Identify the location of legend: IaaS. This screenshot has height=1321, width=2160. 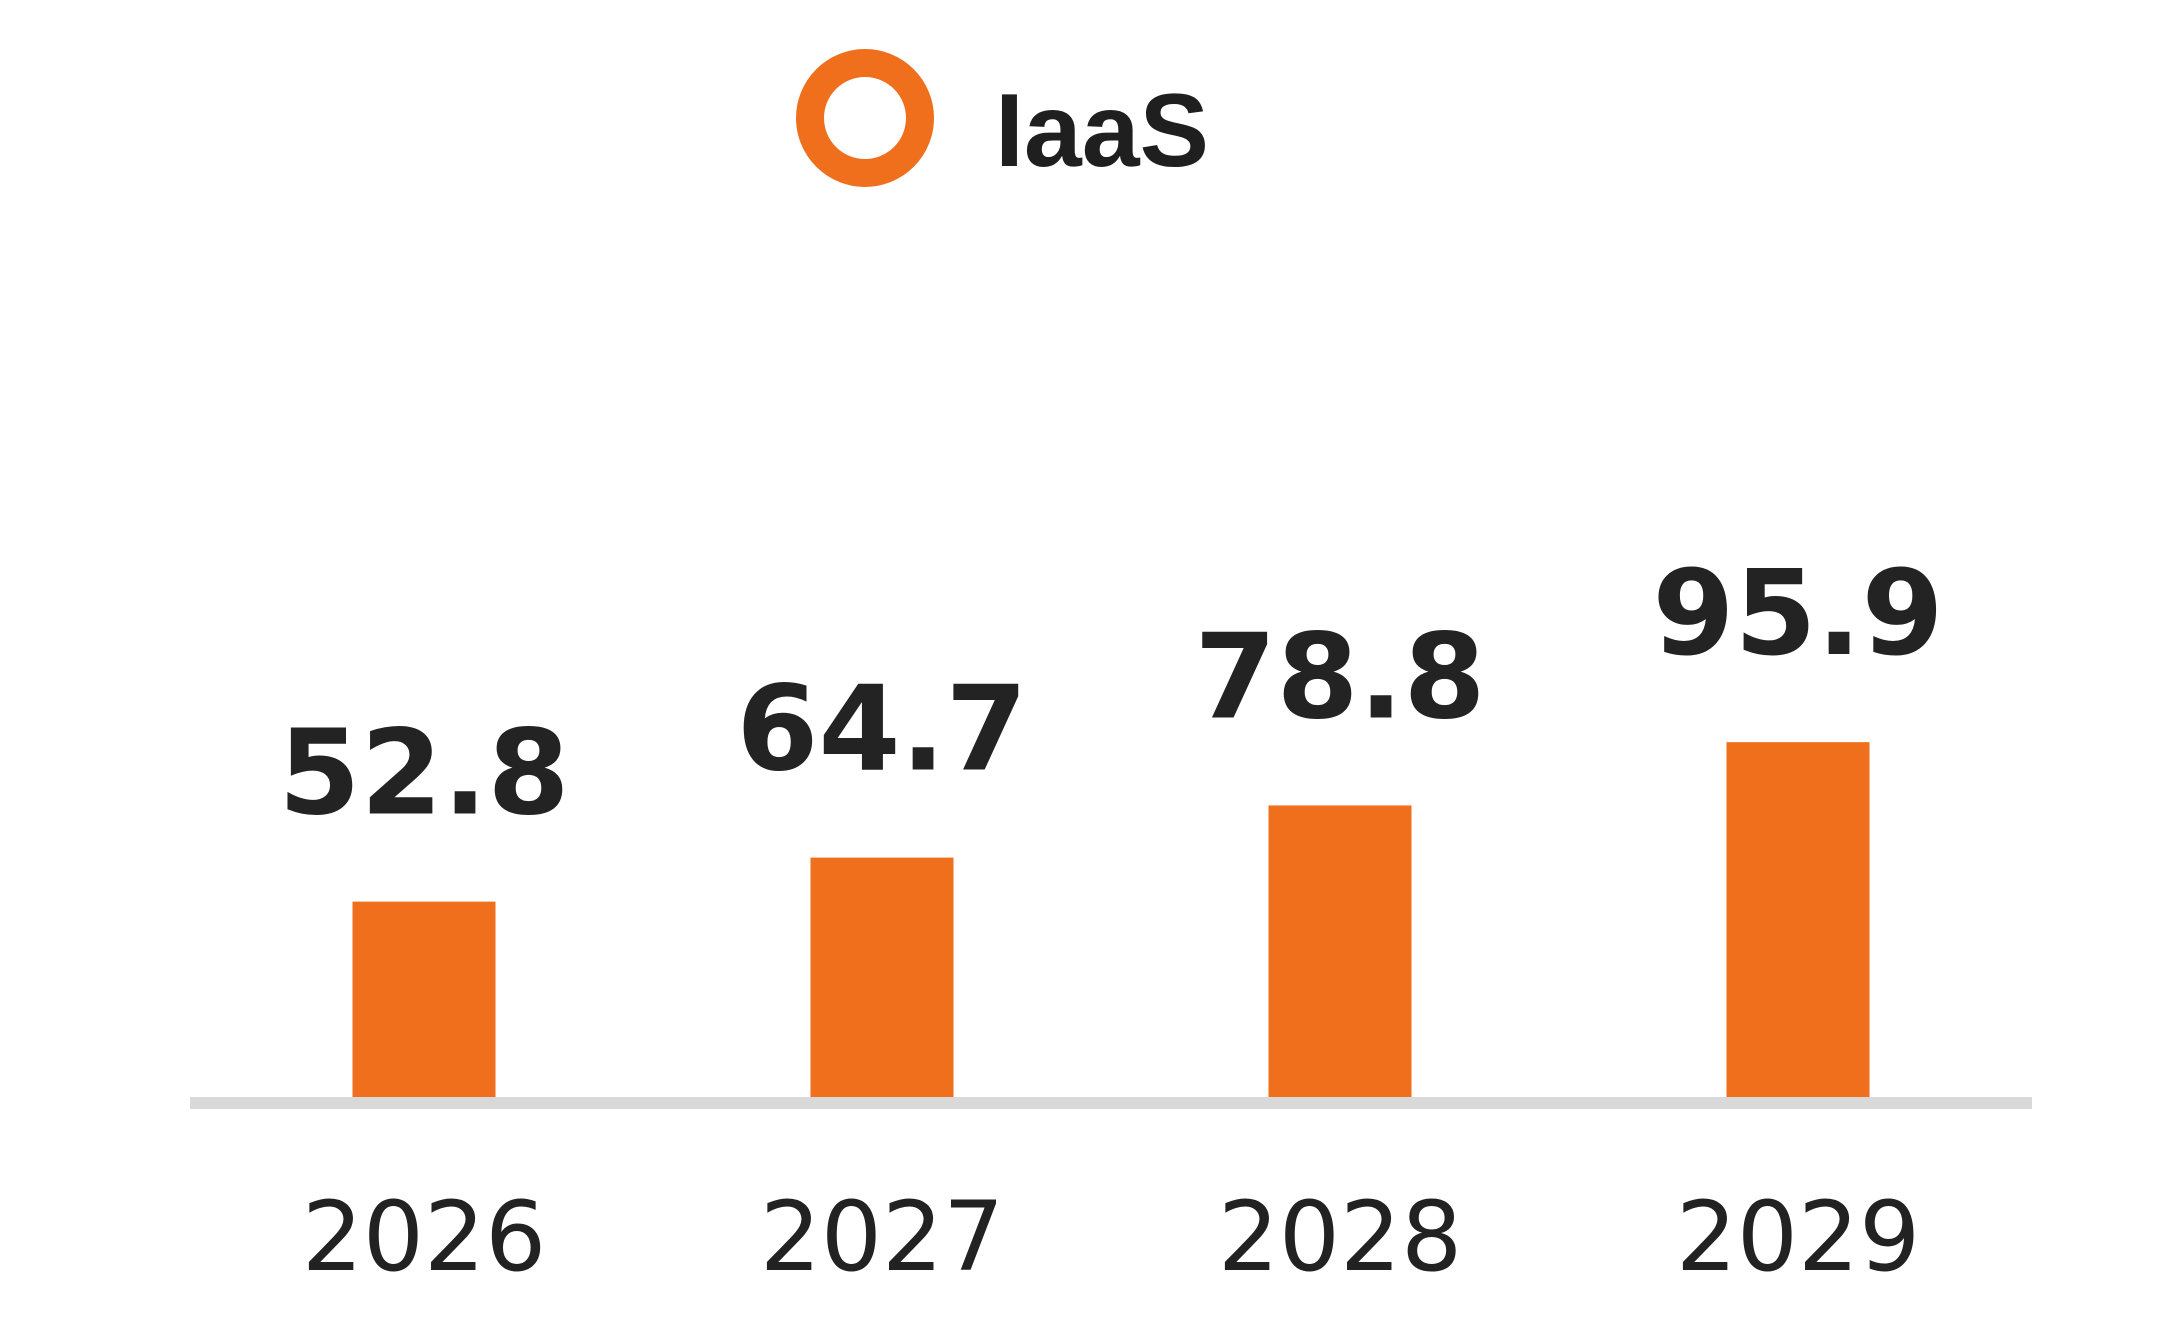
(1002, 119).